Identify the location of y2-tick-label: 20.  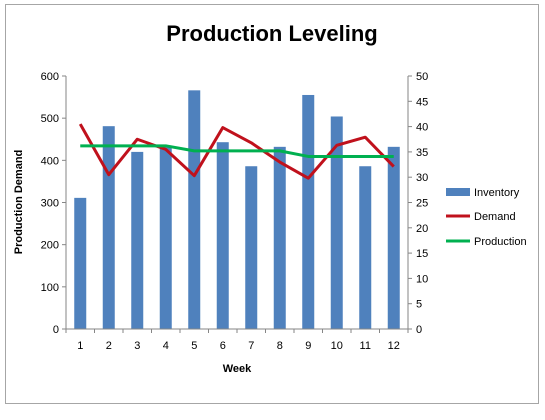
(422, 229).